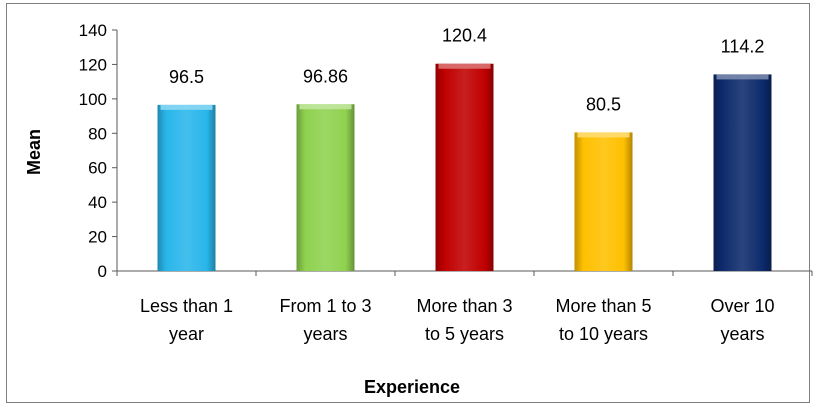  I want to click on y-tick-label: 100, so click(93, 99).